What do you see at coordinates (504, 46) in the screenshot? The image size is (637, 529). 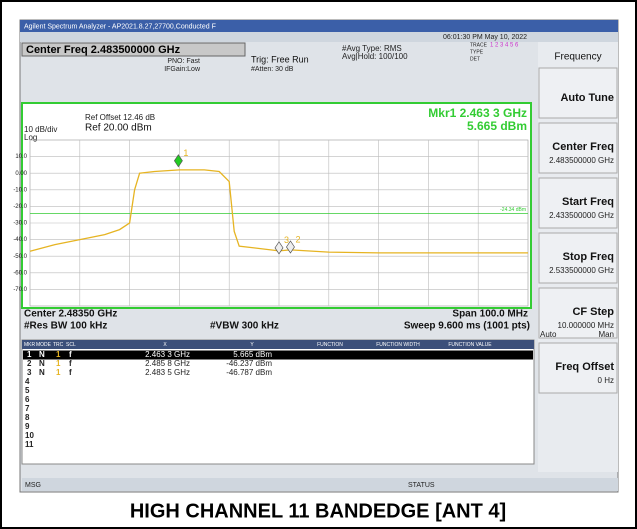 I see `trace-nums: 1 2 3 4 5 6` at bounding box center [504, 46].